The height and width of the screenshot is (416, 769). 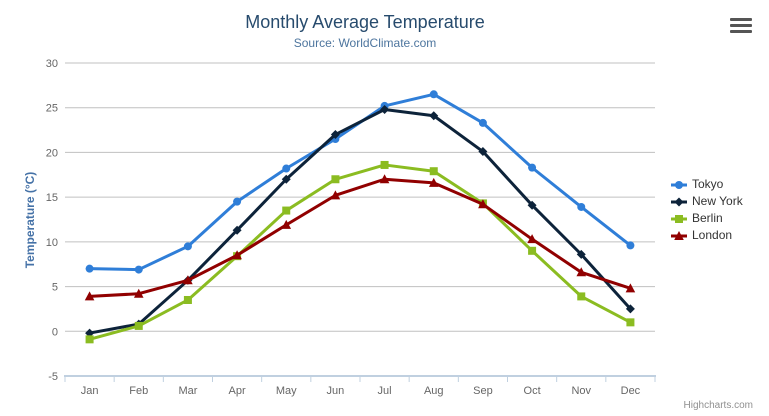 What do you see at coordinates (138, 391) in the screenshot?
I see `x-axis-label: Feb` at bounding box center [138, 391].